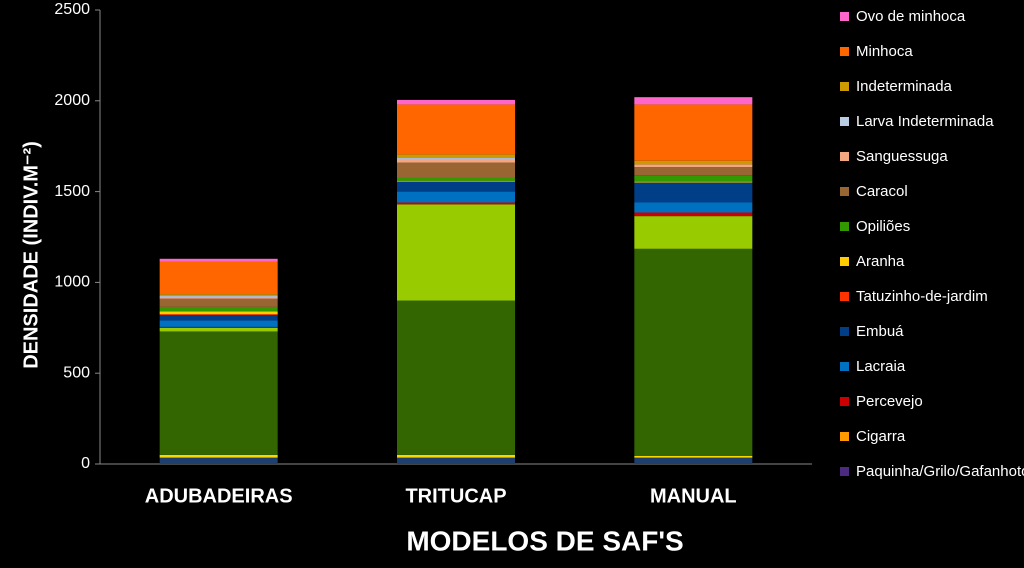 Image resolution: width=1024 pixels, height=568 pixels. I want to click on legend-label: Tatuzinho-de-jardim, so click(922, 296).